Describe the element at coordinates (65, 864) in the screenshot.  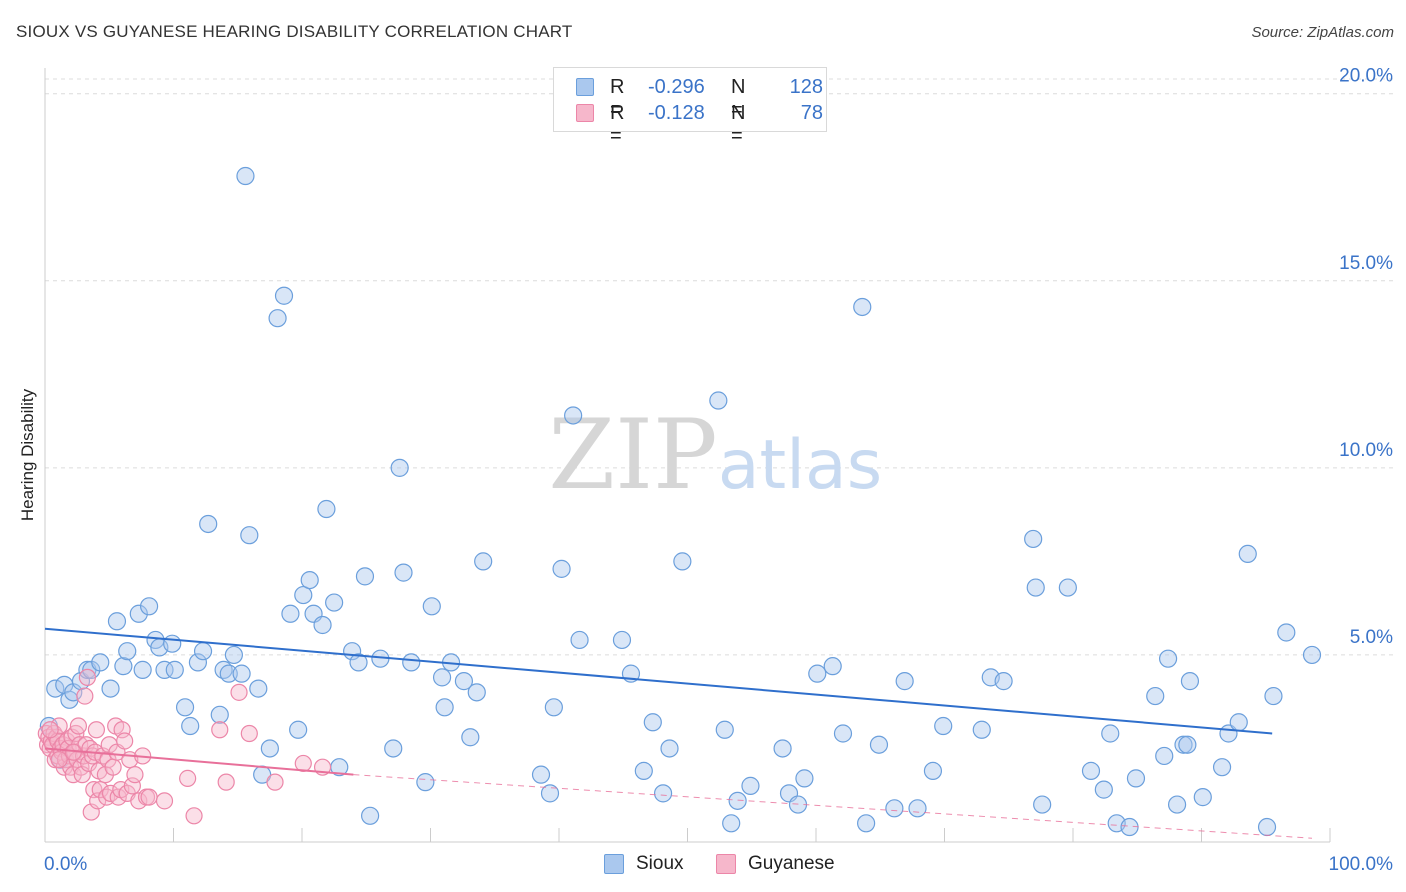
I see `x-tick-label: 0.0%` at that location.